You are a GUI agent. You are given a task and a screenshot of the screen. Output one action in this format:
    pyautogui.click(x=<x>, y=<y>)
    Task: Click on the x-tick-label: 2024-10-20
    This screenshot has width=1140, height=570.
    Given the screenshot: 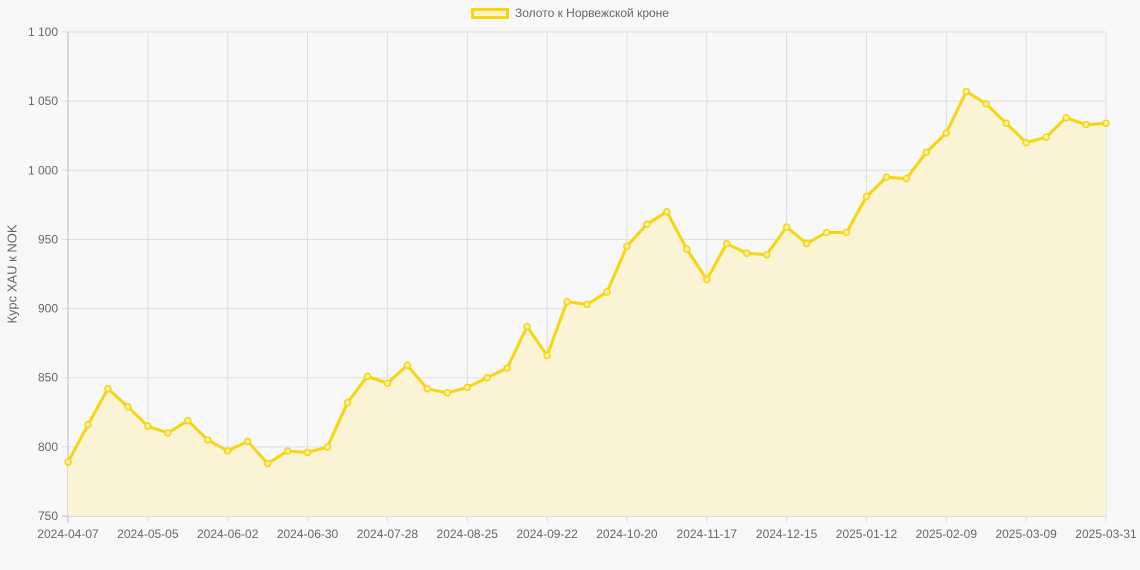 What is the action you would take?
    pyautogui.click(x=627, y=534)
    